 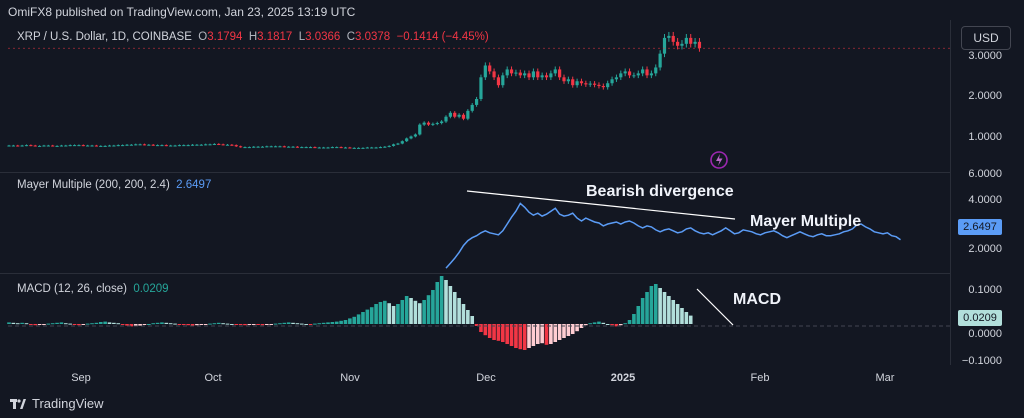 I want to click on macd-tick: 0.1000, so click(x=985, y=290).